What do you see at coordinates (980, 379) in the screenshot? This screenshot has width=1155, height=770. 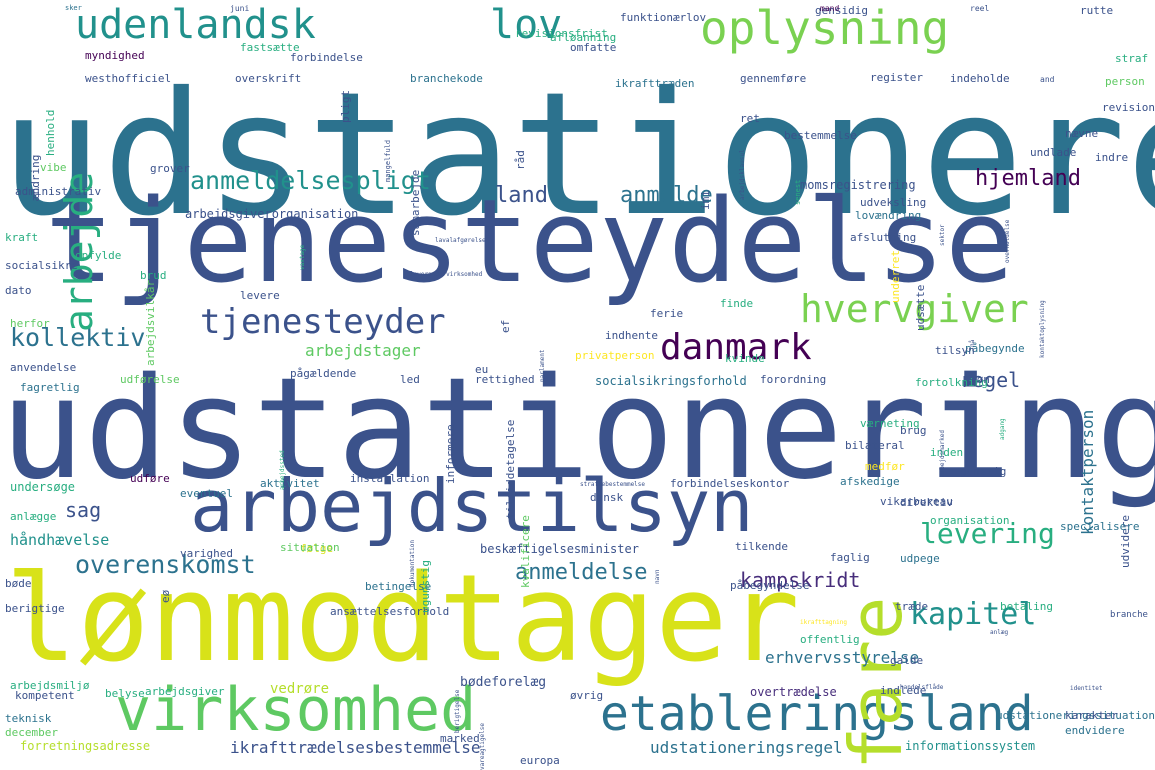 I see `word-l-n: løn` at bounding box center [980, 379].